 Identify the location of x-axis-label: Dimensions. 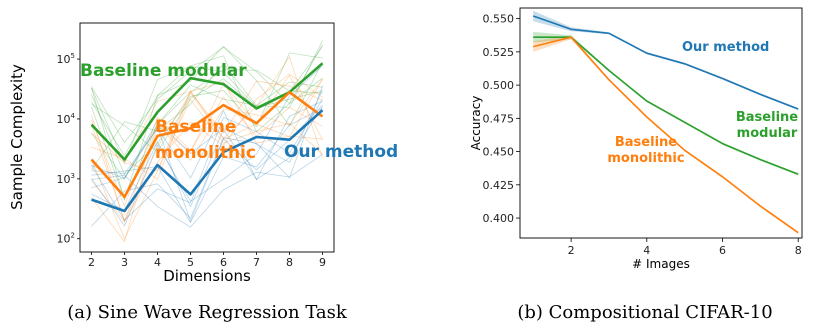
(207, 276).